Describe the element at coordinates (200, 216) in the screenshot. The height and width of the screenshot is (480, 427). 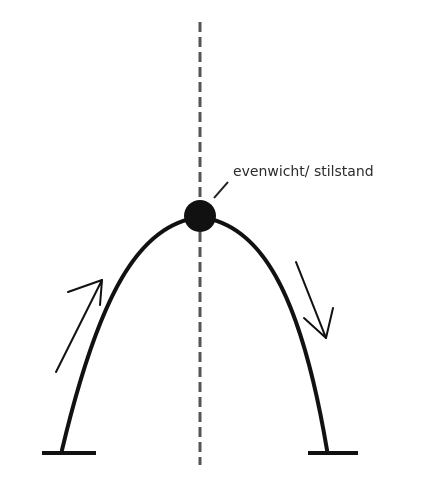
I see `ball` at that location.